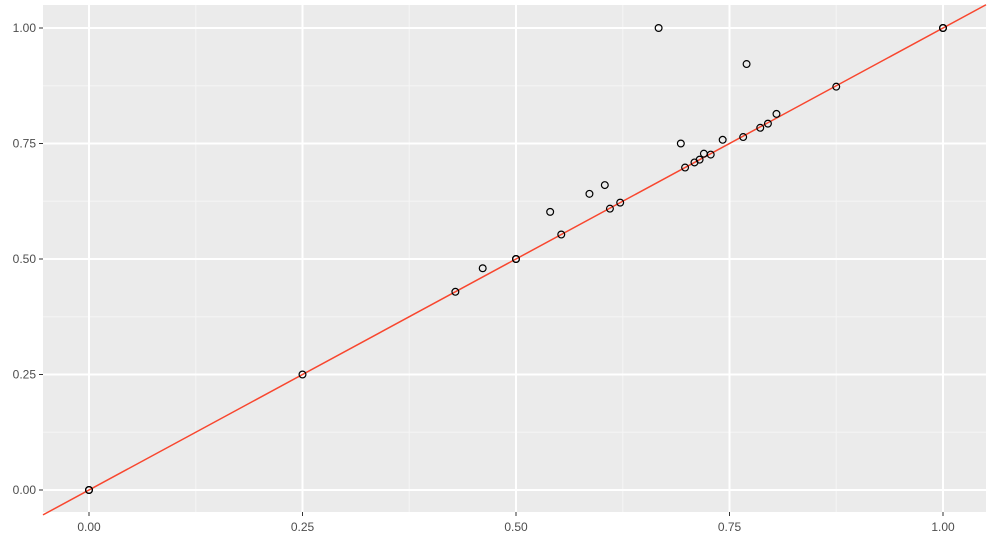  What do you see at coordinates (303, 527) in the screenshot?
I see `x-tick-label: 0.25` at bounding box center [303, 527].